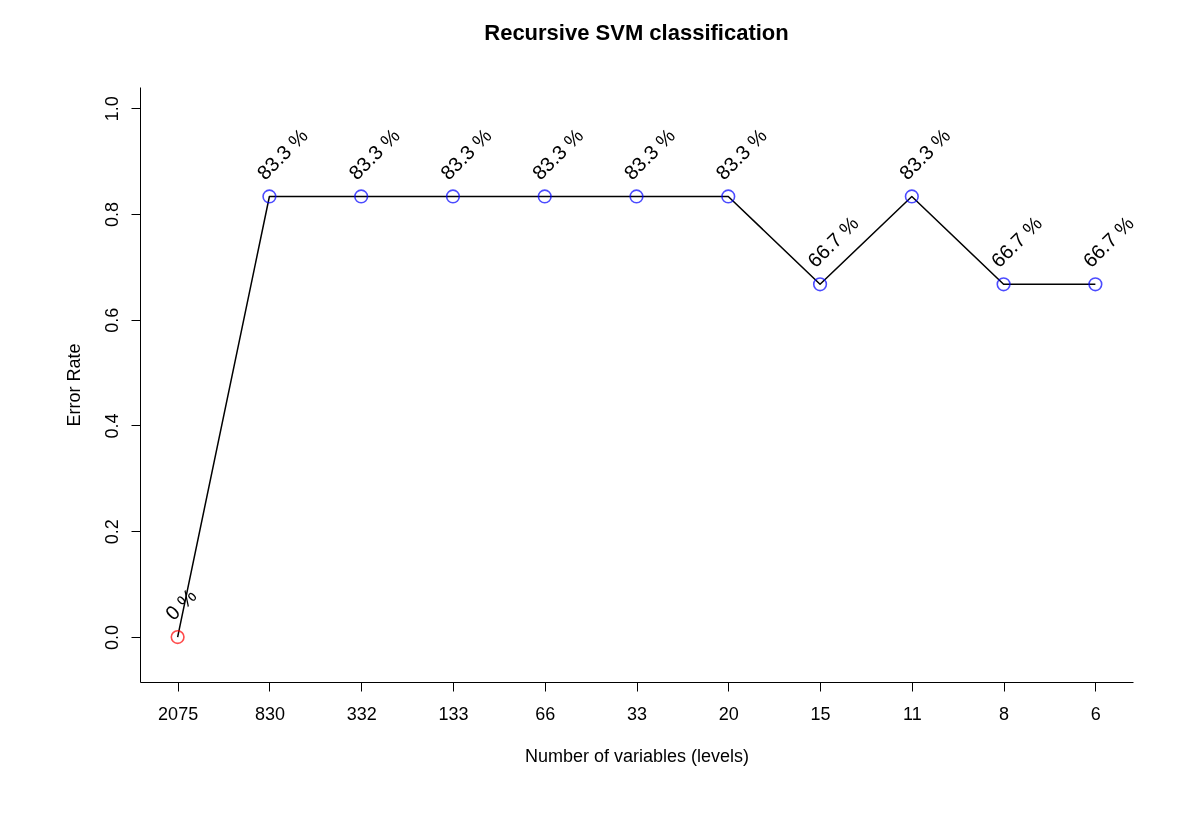  I want to click on x-tick-label: 6, so click(1095, 713).